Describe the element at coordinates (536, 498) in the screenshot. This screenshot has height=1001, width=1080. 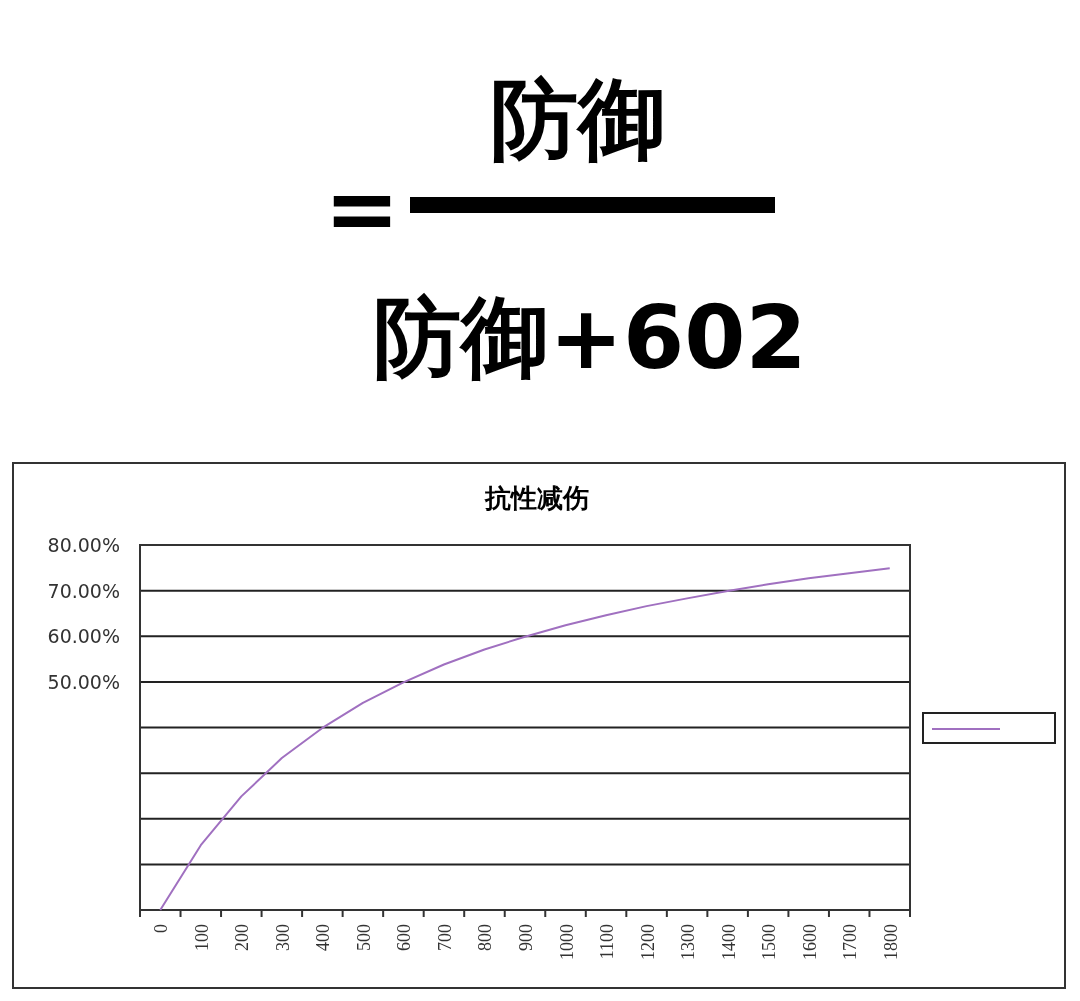
I see `chart-title: 抗性减伤` at that location.